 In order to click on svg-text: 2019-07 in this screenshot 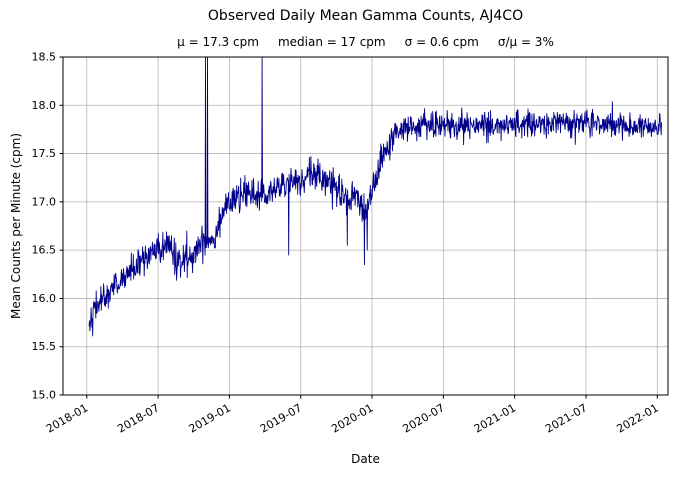, I will do `click(281, 418)`.